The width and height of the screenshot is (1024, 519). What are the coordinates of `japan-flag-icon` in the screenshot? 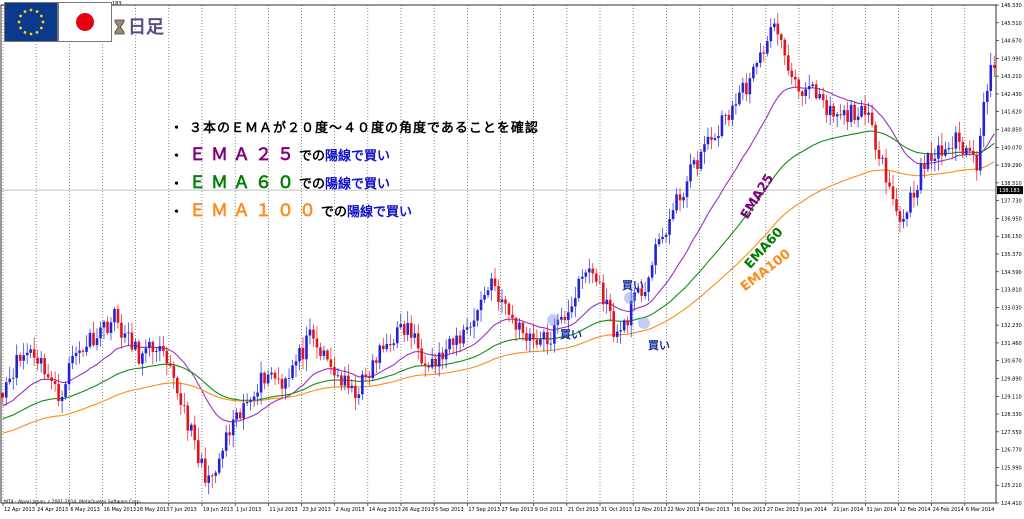 It's located at (85, 22).